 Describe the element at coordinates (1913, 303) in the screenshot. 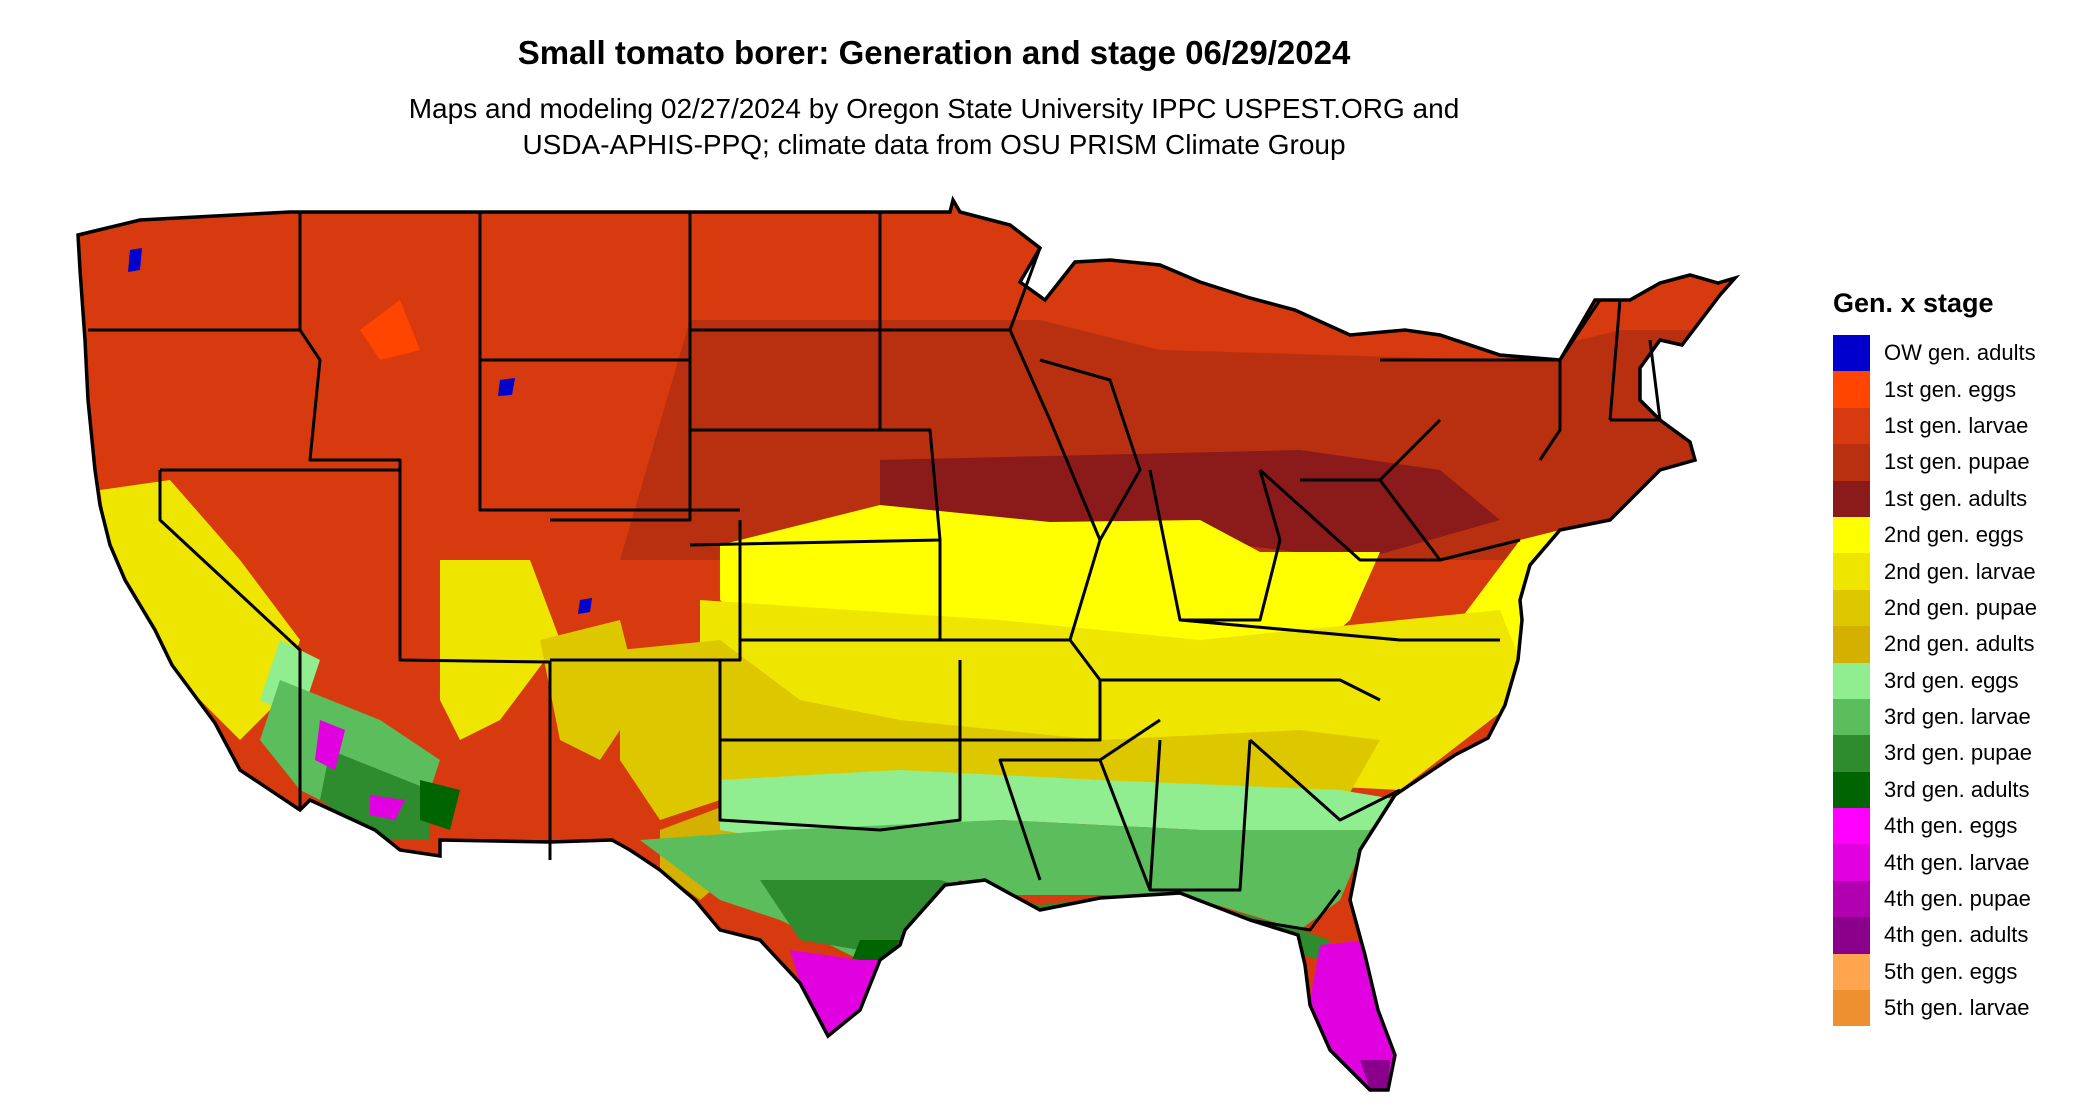

I see `legend-title: Gen. x stage` at that location.